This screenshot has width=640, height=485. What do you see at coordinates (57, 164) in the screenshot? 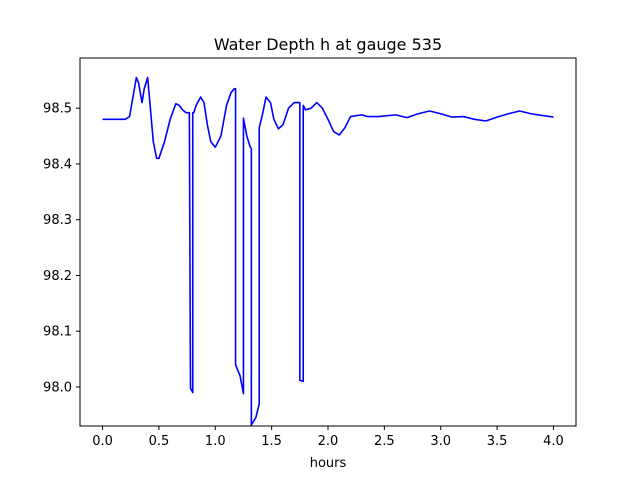
I see `y-tick-label: 98.4` at bounding box center [57, 164].